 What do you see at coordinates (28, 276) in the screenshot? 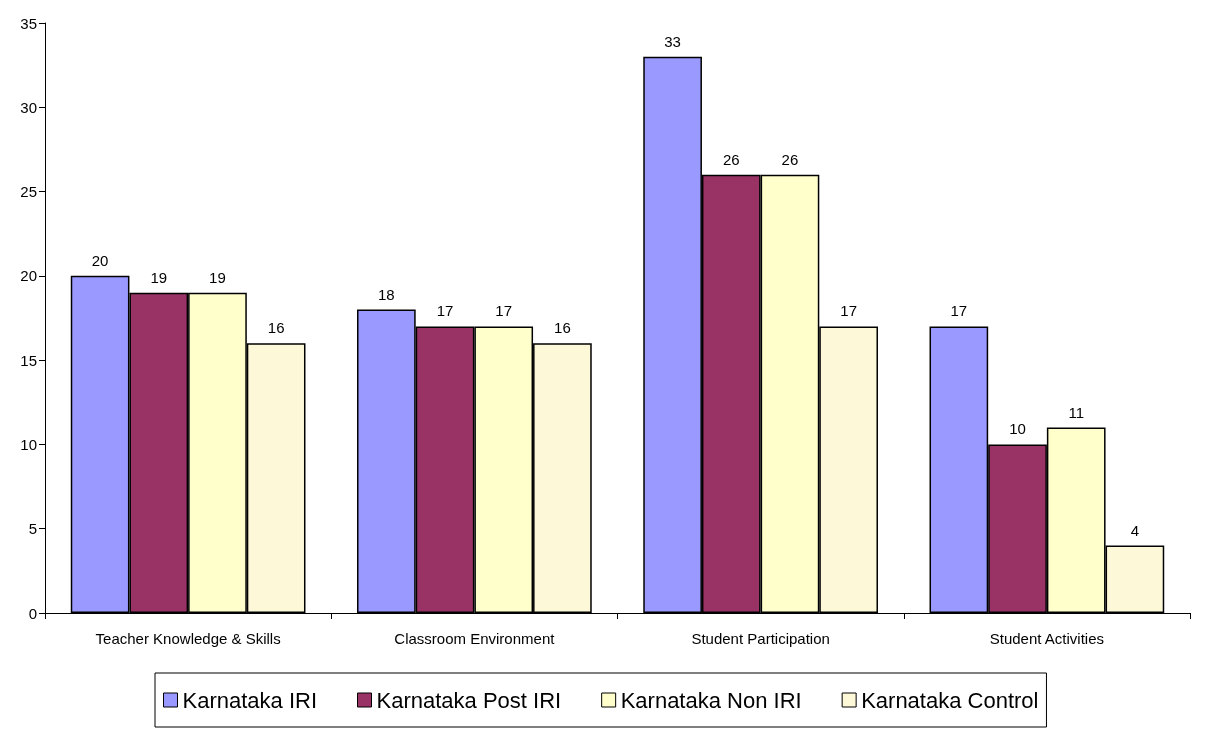
I see `y-tick-label: 20` at bounding box center [28, 276].